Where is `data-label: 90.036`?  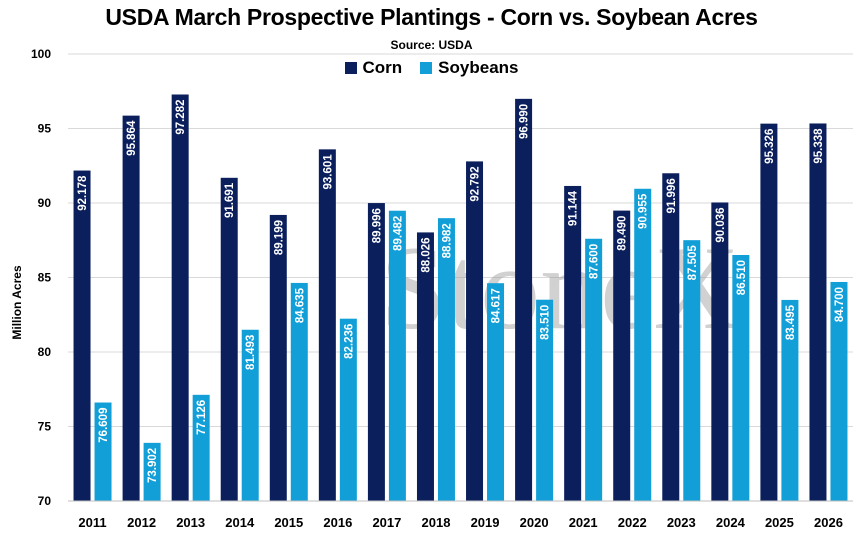
data-label: 90.036 is located at coordinates (721, 224).